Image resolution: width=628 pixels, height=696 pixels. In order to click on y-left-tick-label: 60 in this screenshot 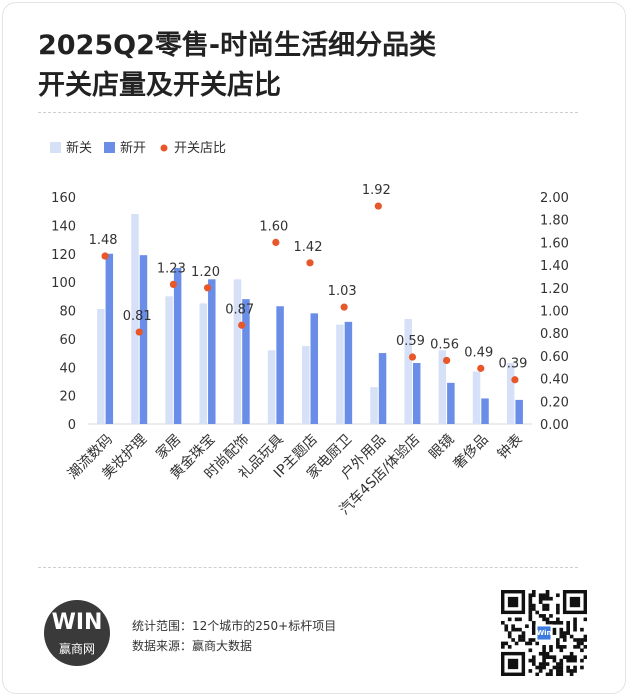, I will do `click(67, 340)`.